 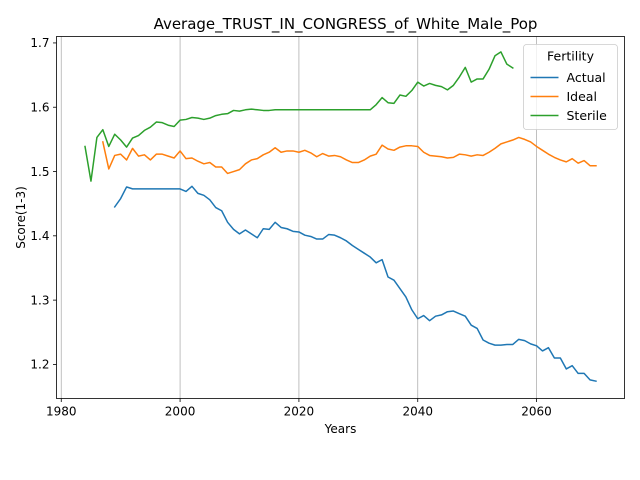 I want to click on y-axis: 1.2 1.3 1.4 1.5 1.6 1.7, so click(x=43, y=204).